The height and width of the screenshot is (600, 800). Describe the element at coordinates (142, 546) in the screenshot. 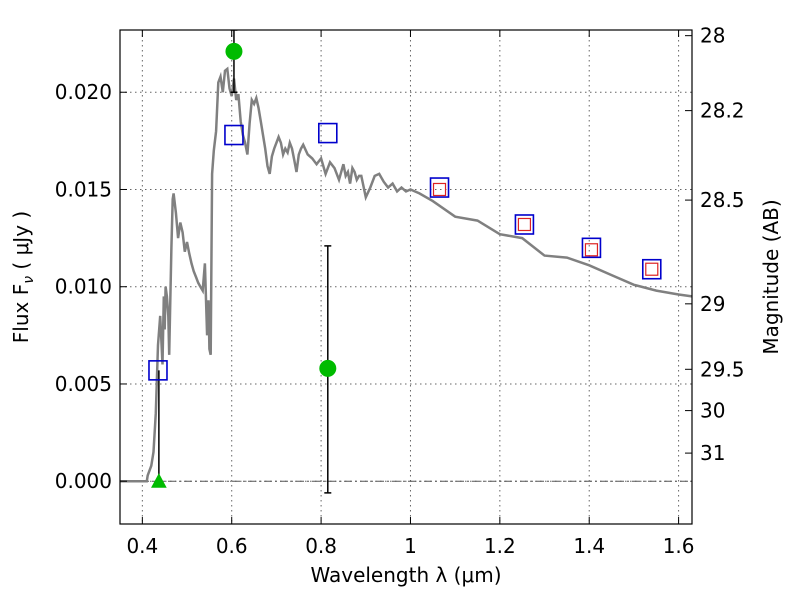

I see `x-tick-label: 0.4` at that location.